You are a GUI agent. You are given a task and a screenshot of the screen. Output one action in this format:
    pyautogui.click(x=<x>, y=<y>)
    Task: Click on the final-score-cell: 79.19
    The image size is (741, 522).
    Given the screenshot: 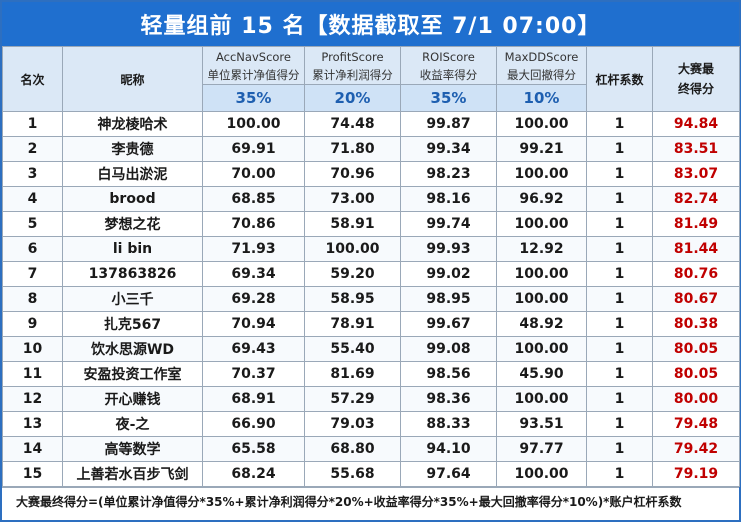 What is the action you would take?
    pyautogui.click(x=696, y=474)
    